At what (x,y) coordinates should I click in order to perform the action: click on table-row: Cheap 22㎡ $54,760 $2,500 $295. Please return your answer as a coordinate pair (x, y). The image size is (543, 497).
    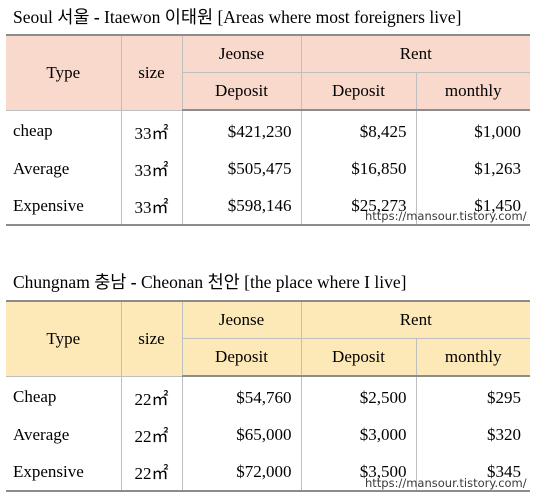
    Looking at the image, I should click on (268, 396).